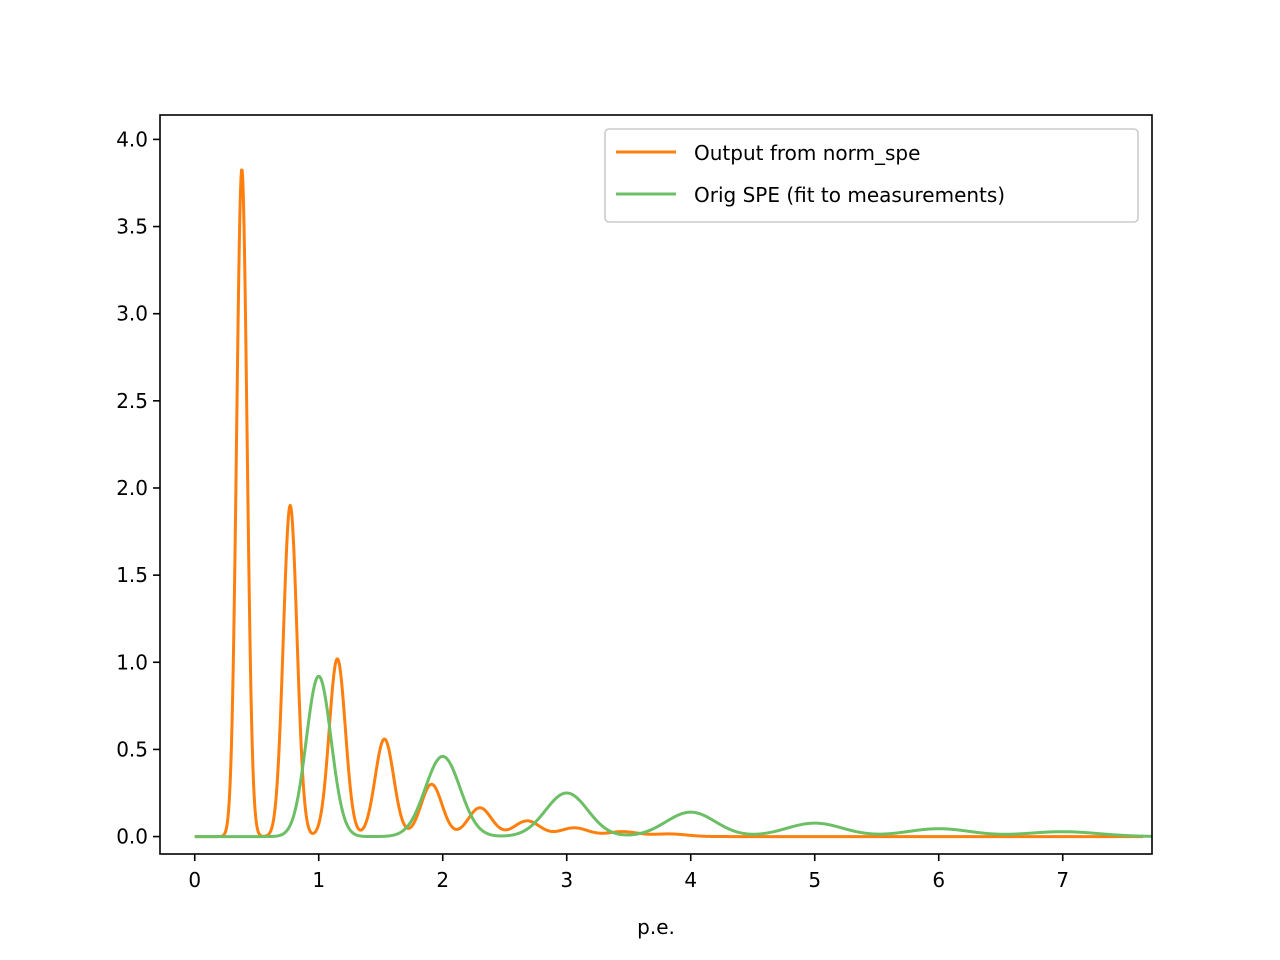 This screenshot has height=960, width=1280. Describe the element at coordinates (1062, 880) in the screenshot. I see `x-tick-label: 7` at that location.